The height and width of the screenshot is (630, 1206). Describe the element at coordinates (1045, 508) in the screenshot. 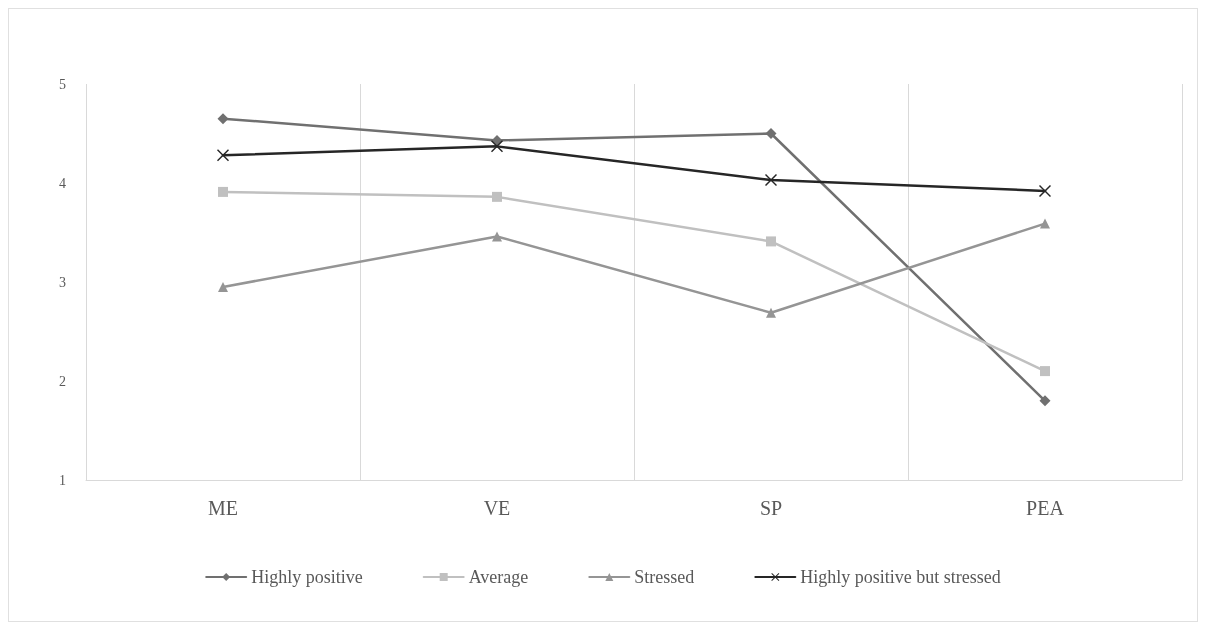

I see `x-tick-label: PEA` at that location.